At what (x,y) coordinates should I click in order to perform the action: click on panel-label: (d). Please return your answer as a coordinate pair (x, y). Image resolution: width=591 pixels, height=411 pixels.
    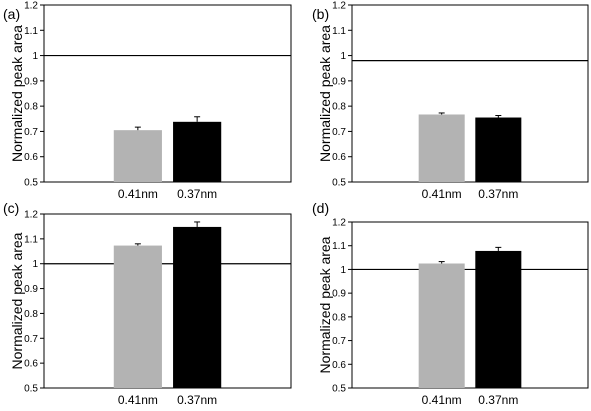
    Looking at the image, I should click on (320, 208).